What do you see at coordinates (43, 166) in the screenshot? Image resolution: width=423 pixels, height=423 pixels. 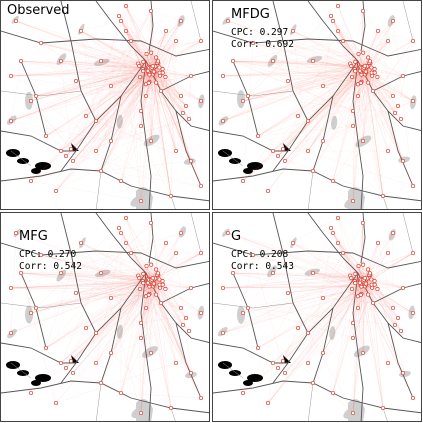 I see `lake` at bounding box center [43, 166].